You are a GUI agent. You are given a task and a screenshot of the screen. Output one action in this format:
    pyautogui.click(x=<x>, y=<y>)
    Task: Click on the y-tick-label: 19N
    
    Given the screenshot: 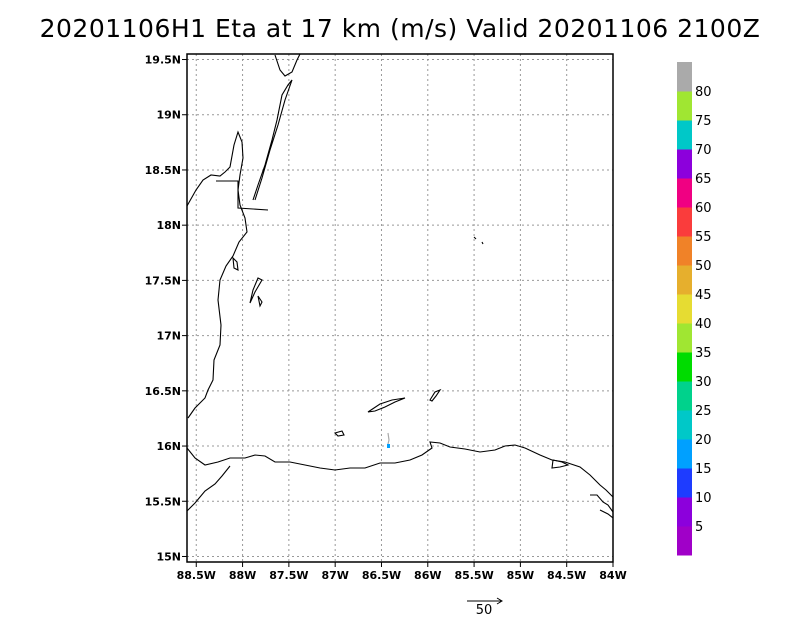 What is the action you would take?
    pyautogui.click(x=168, y=115)
    